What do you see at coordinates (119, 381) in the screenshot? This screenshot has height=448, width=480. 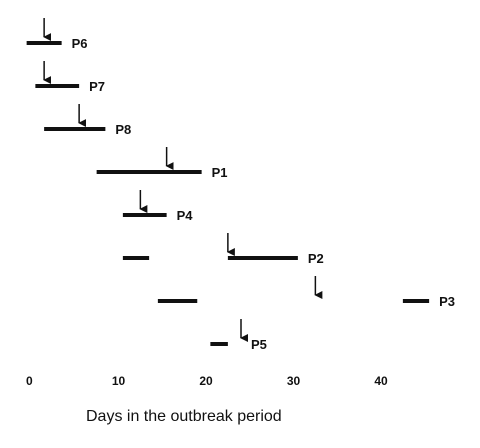 I see `x-tick-10: 10` at bounding box center [119, 381].